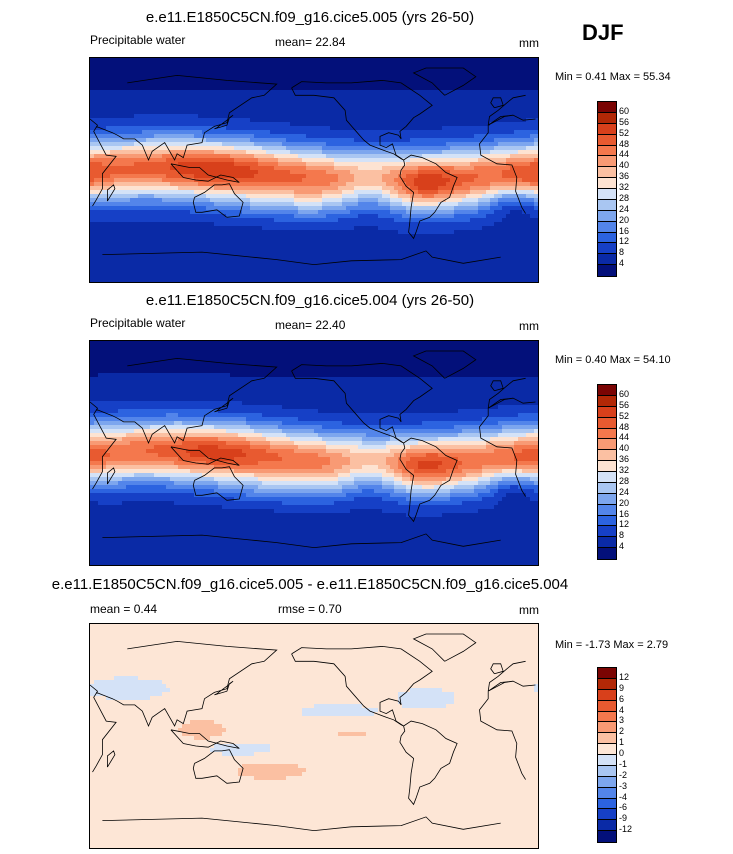 This screenshot has width=733, height=854. Describe the element at coordinates (529, 610) in the screenshot. I see `panel-3-units: mm` at that location.